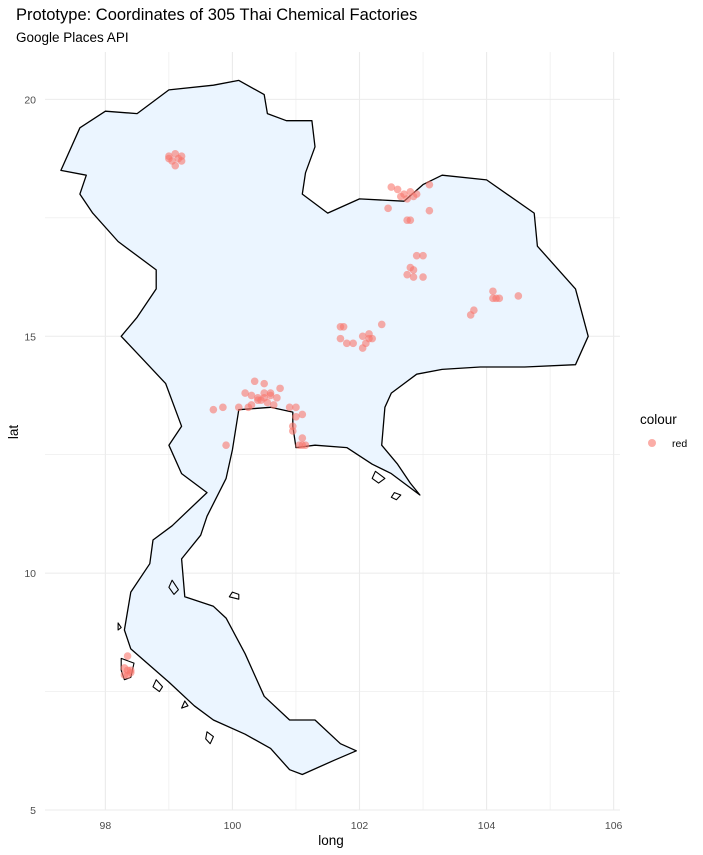 This screenshot has height=855, width=703. Describe the element at coordinates (106, 826) in the screenshot. I see `x-tick-label: 98` at that location.